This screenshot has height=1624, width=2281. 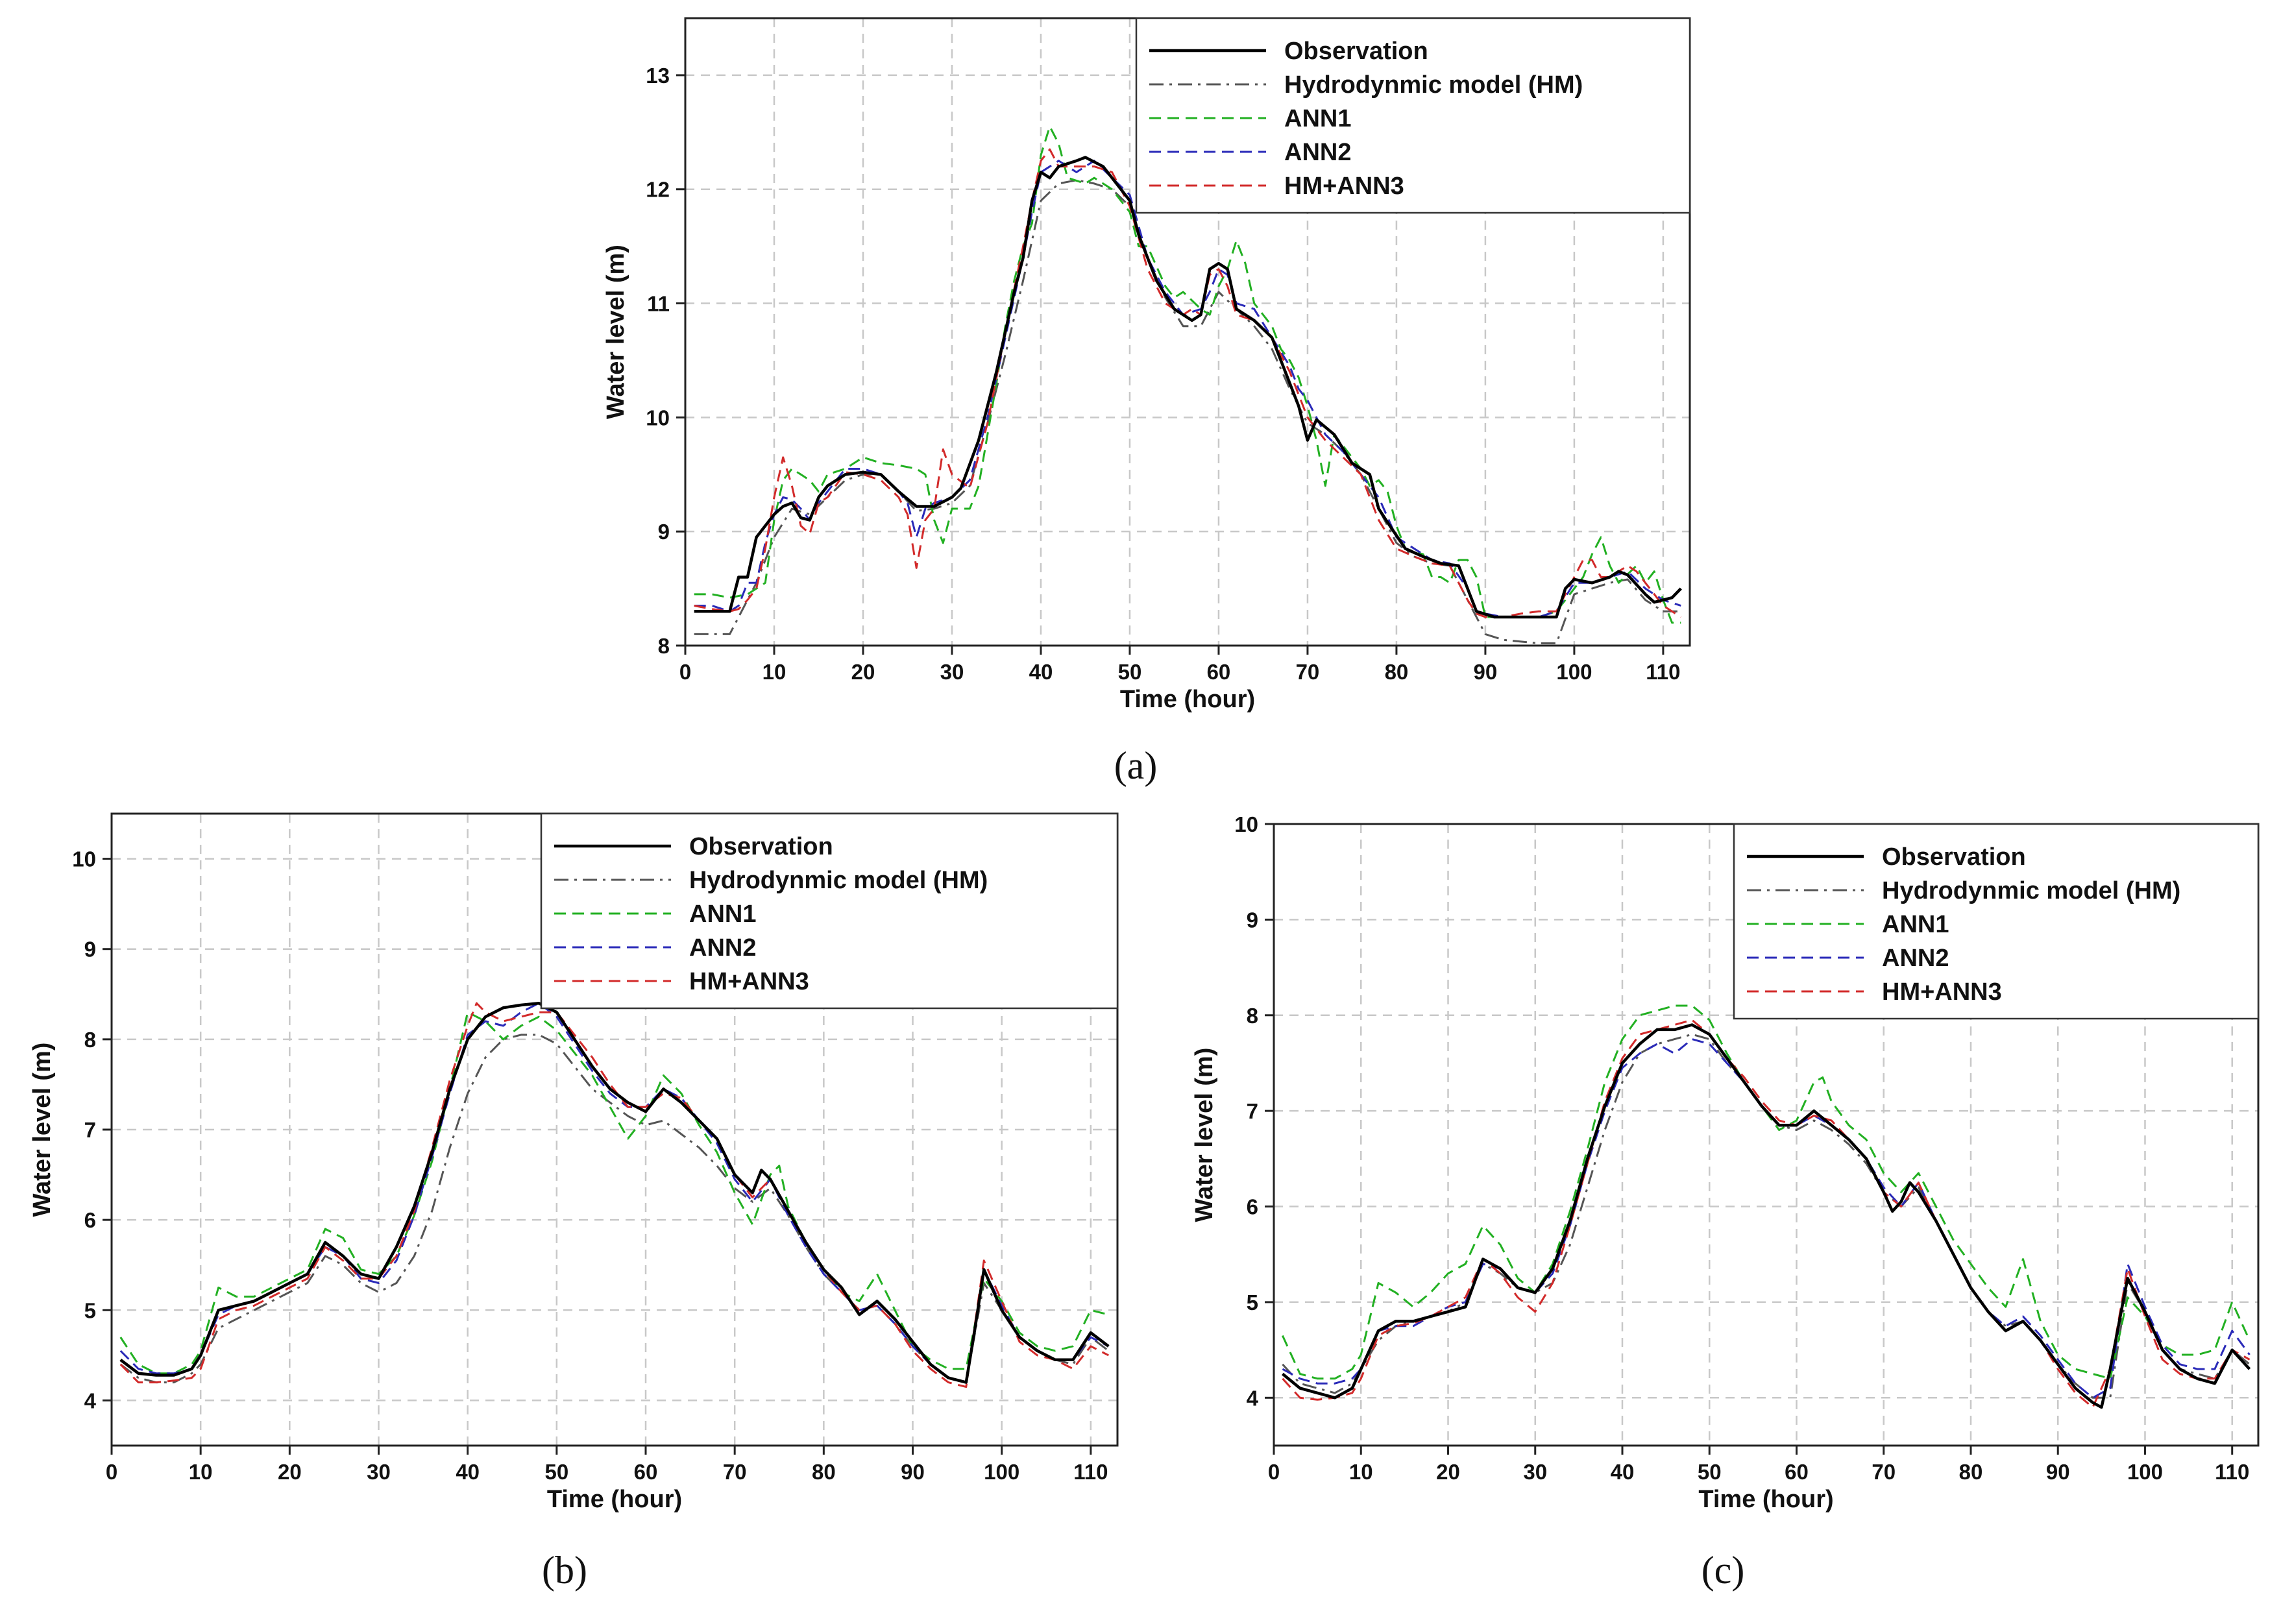 I want to click on panel-label: (c), so click(x=1723, y=1570).